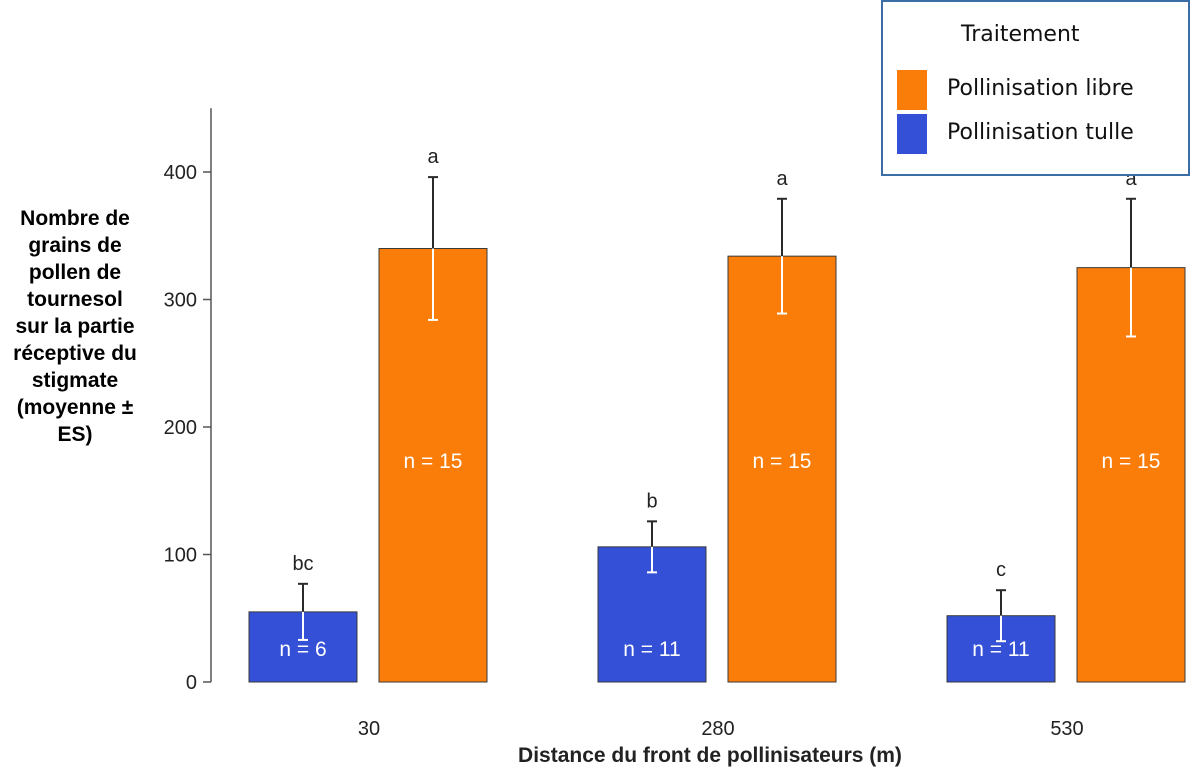 The image size is (1200, 774). What do you see at coordinates (75, 434) in the screenshot?
I see `y-axis-label-line: ES)` at bounding box center [75, 434].